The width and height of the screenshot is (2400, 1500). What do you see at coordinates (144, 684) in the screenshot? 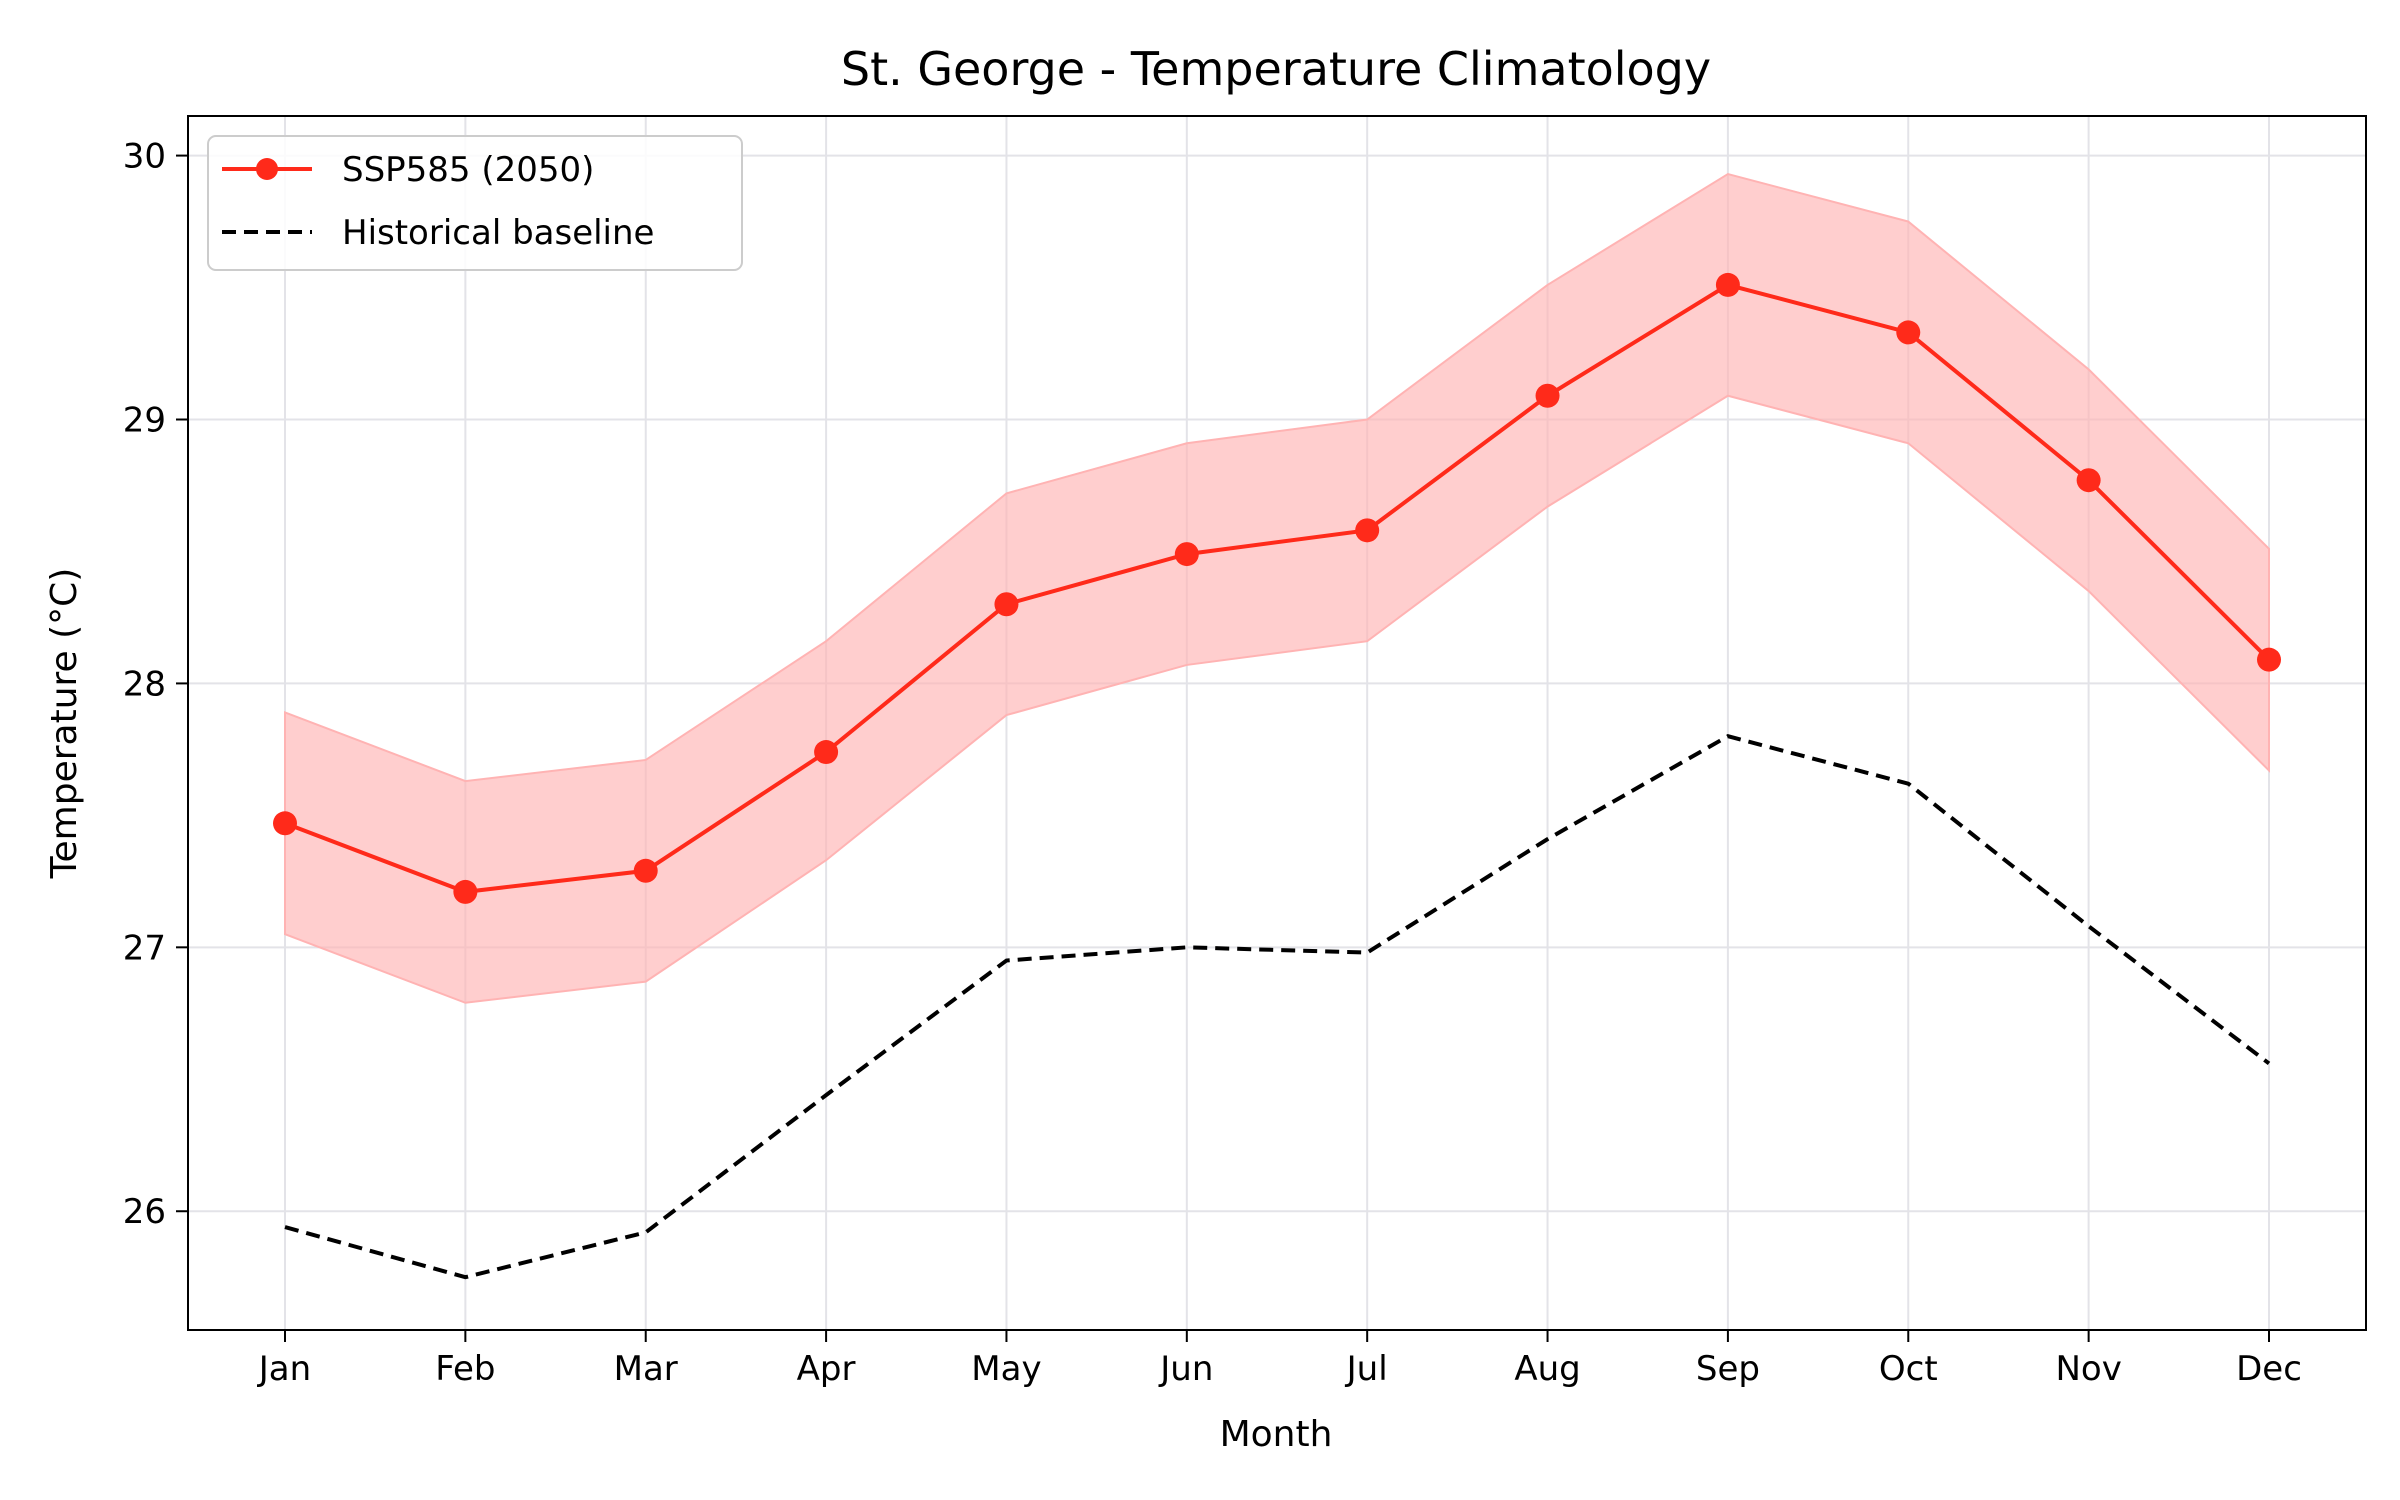
I see `y-tick-label: 28` at bounding box center [144, 684].